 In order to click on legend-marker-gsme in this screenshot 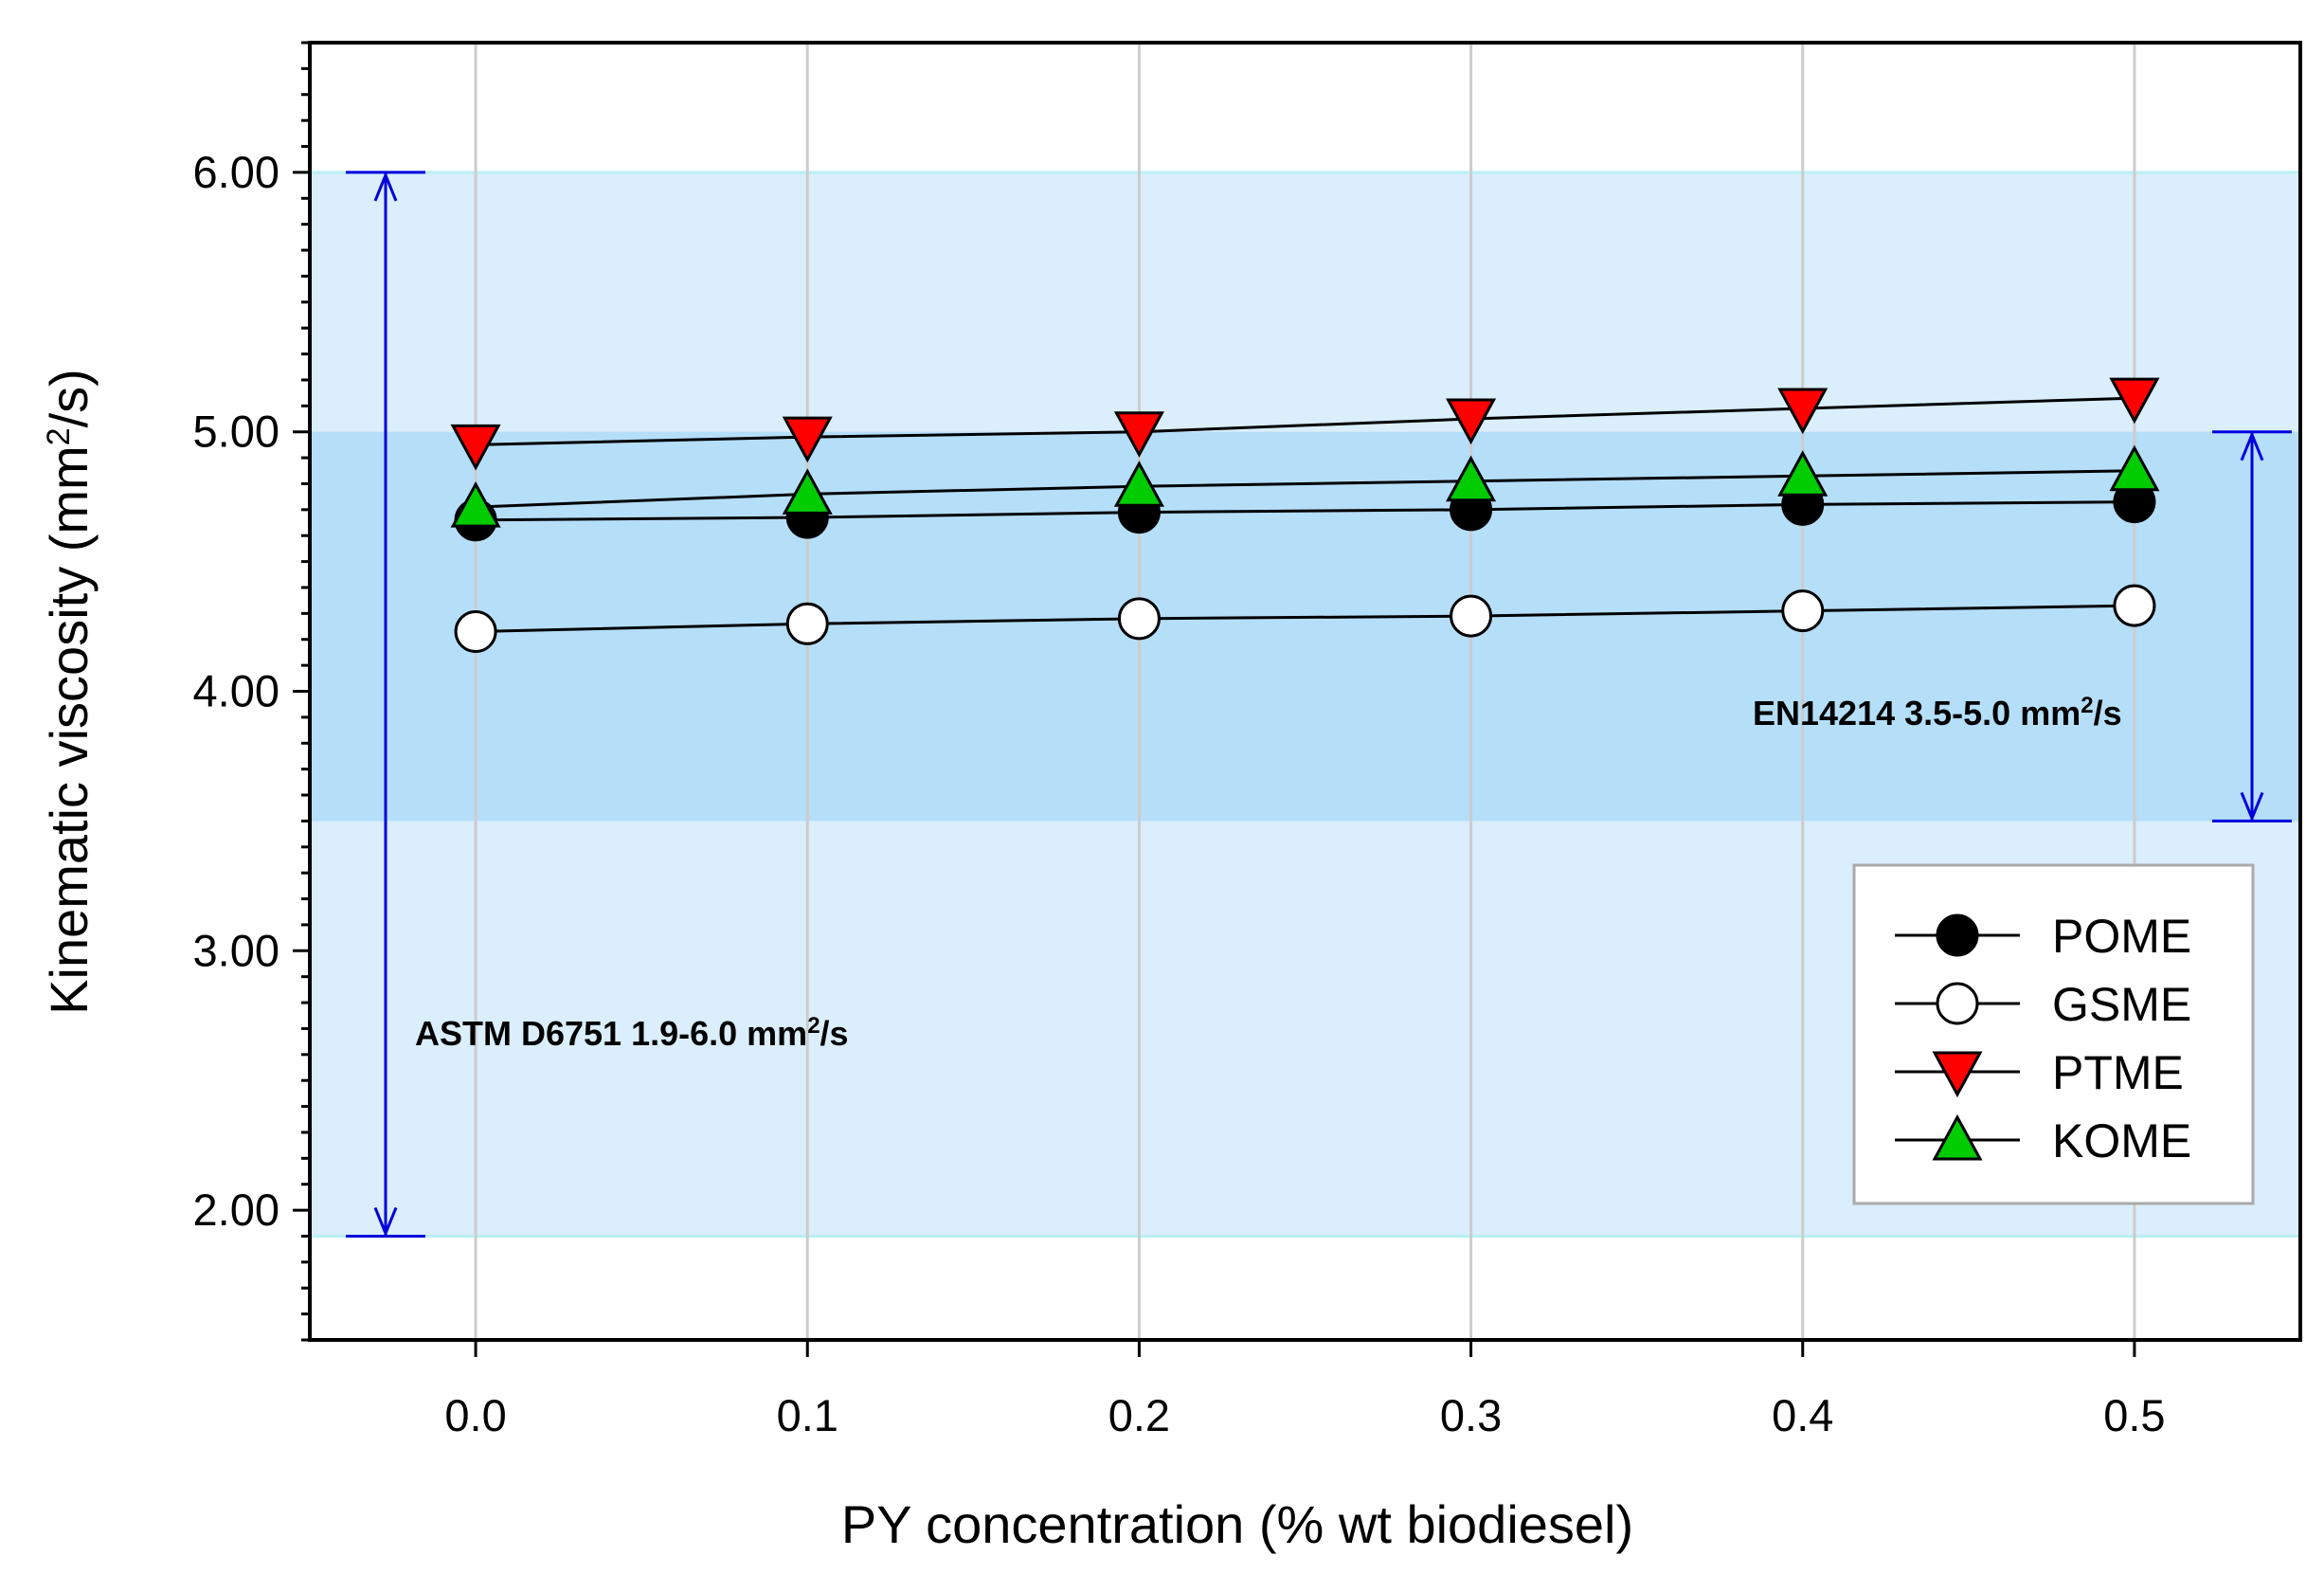, I will do `click(1957, 1003)`.